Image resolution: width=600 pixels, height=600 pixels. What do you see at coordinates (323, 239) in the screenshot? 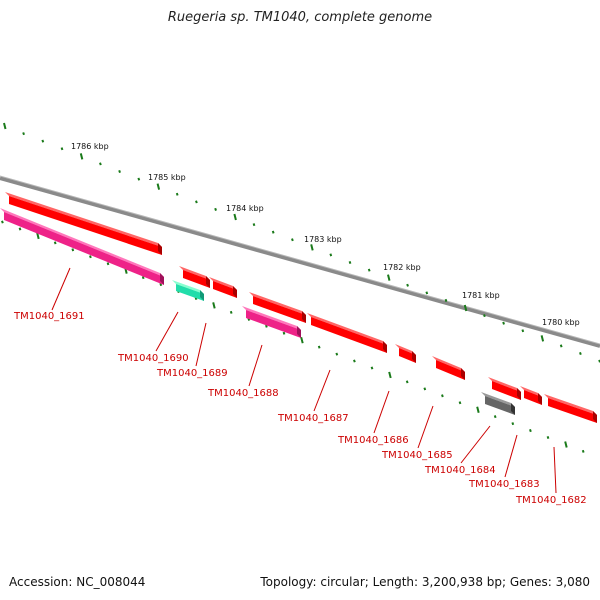
I see `ruler-label: 1783 kbp` at bounding box center [323, 239].